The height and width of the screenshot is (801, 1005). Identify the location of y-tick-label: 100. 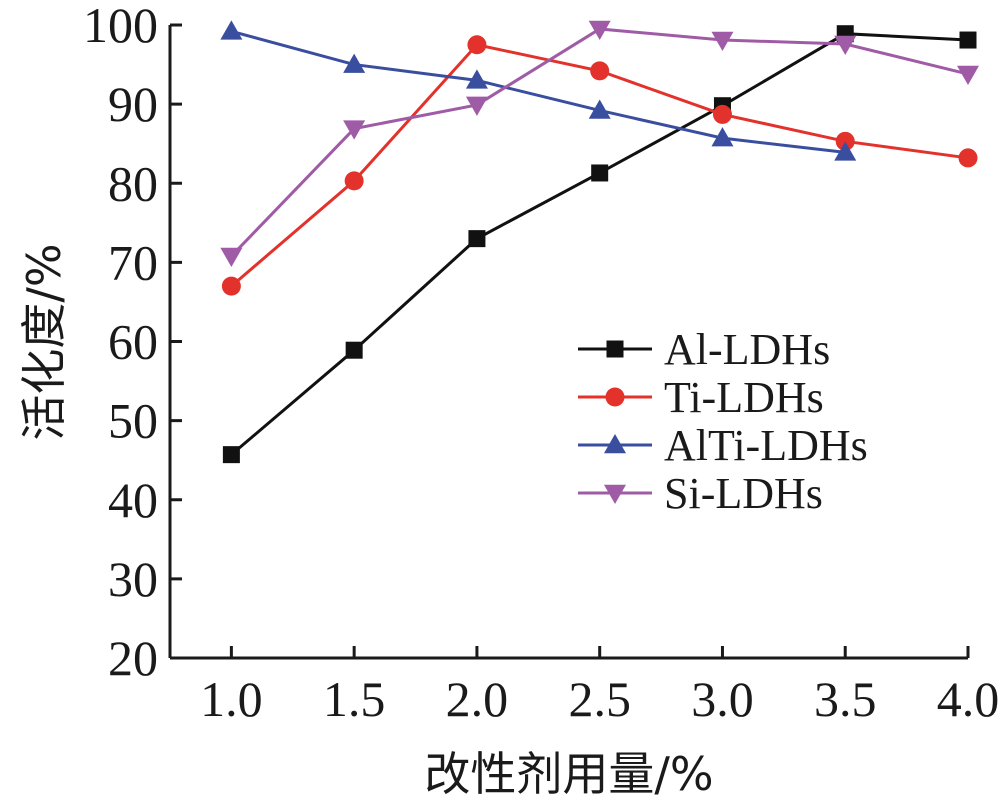
(120, 26).